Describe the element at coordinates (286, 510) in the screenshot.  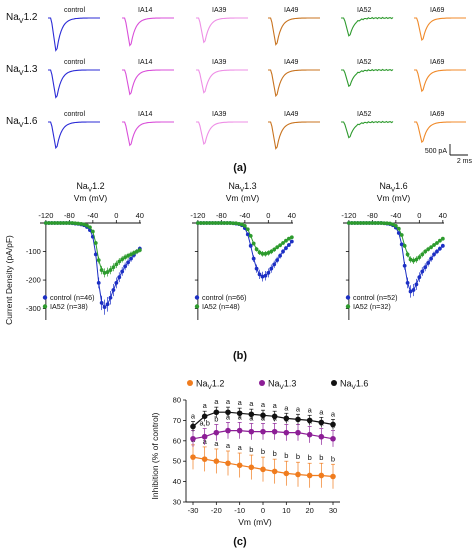
I see `x-tick-label: 10` at that location.